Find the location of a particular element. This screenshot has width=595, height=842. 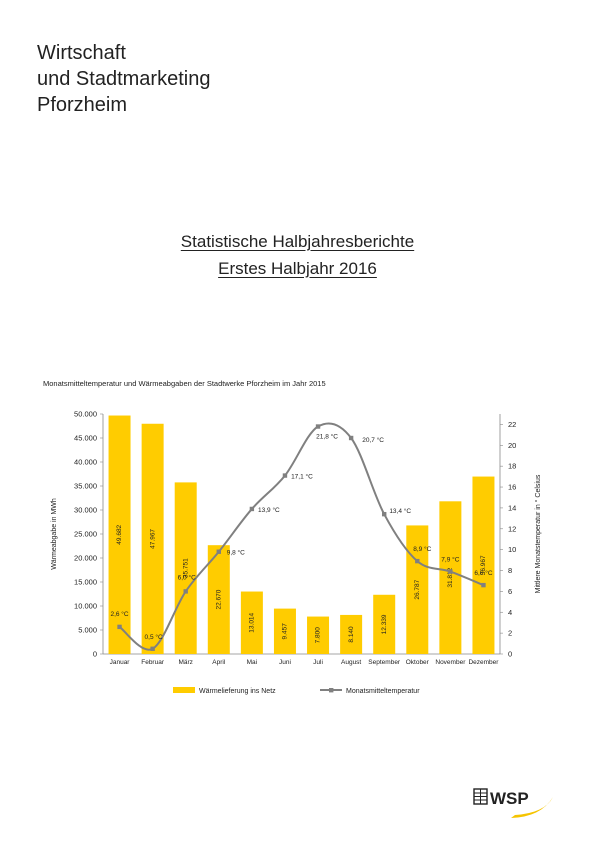

y-tick-label-left: 40.000 is located at coordinates (85, 462).